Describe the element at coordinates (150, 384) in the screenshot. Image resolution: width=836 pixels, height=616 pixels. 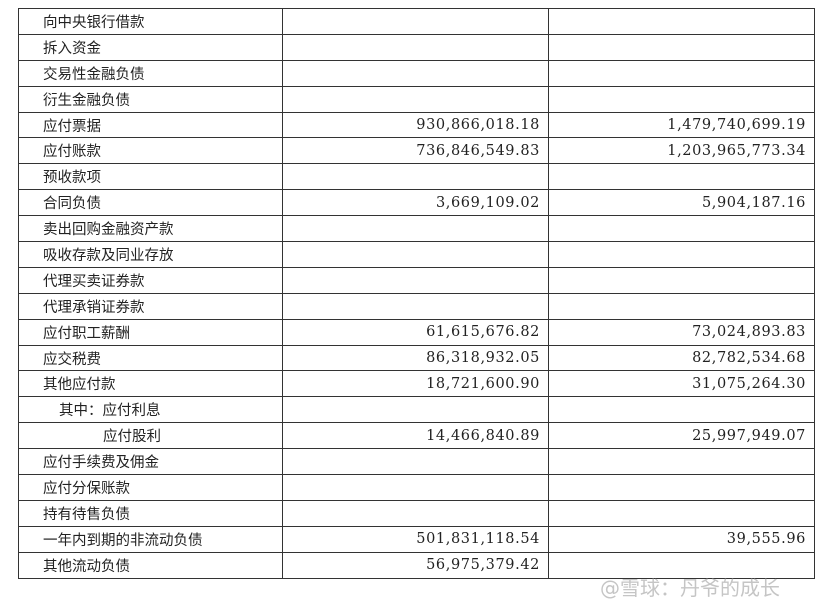
I see `item-name: 其他应付款` at that location.